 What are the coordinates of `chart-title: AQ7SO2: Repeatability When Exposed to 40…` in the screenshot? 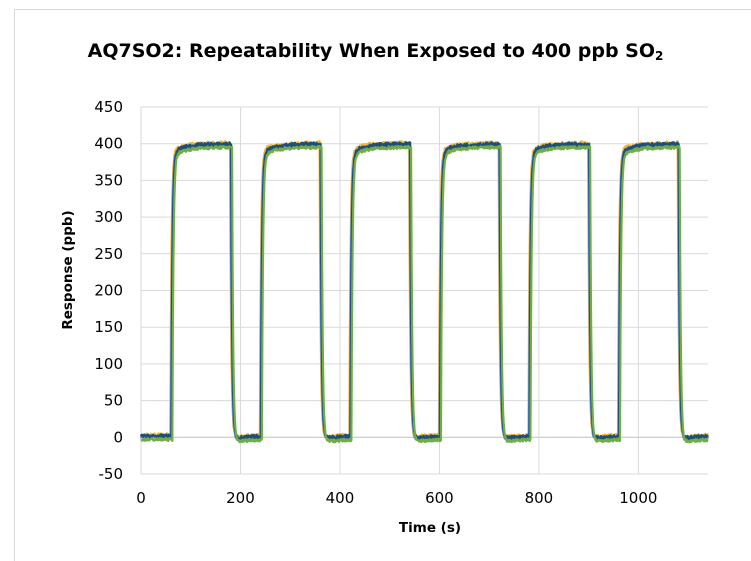 It's located at (375, 51).